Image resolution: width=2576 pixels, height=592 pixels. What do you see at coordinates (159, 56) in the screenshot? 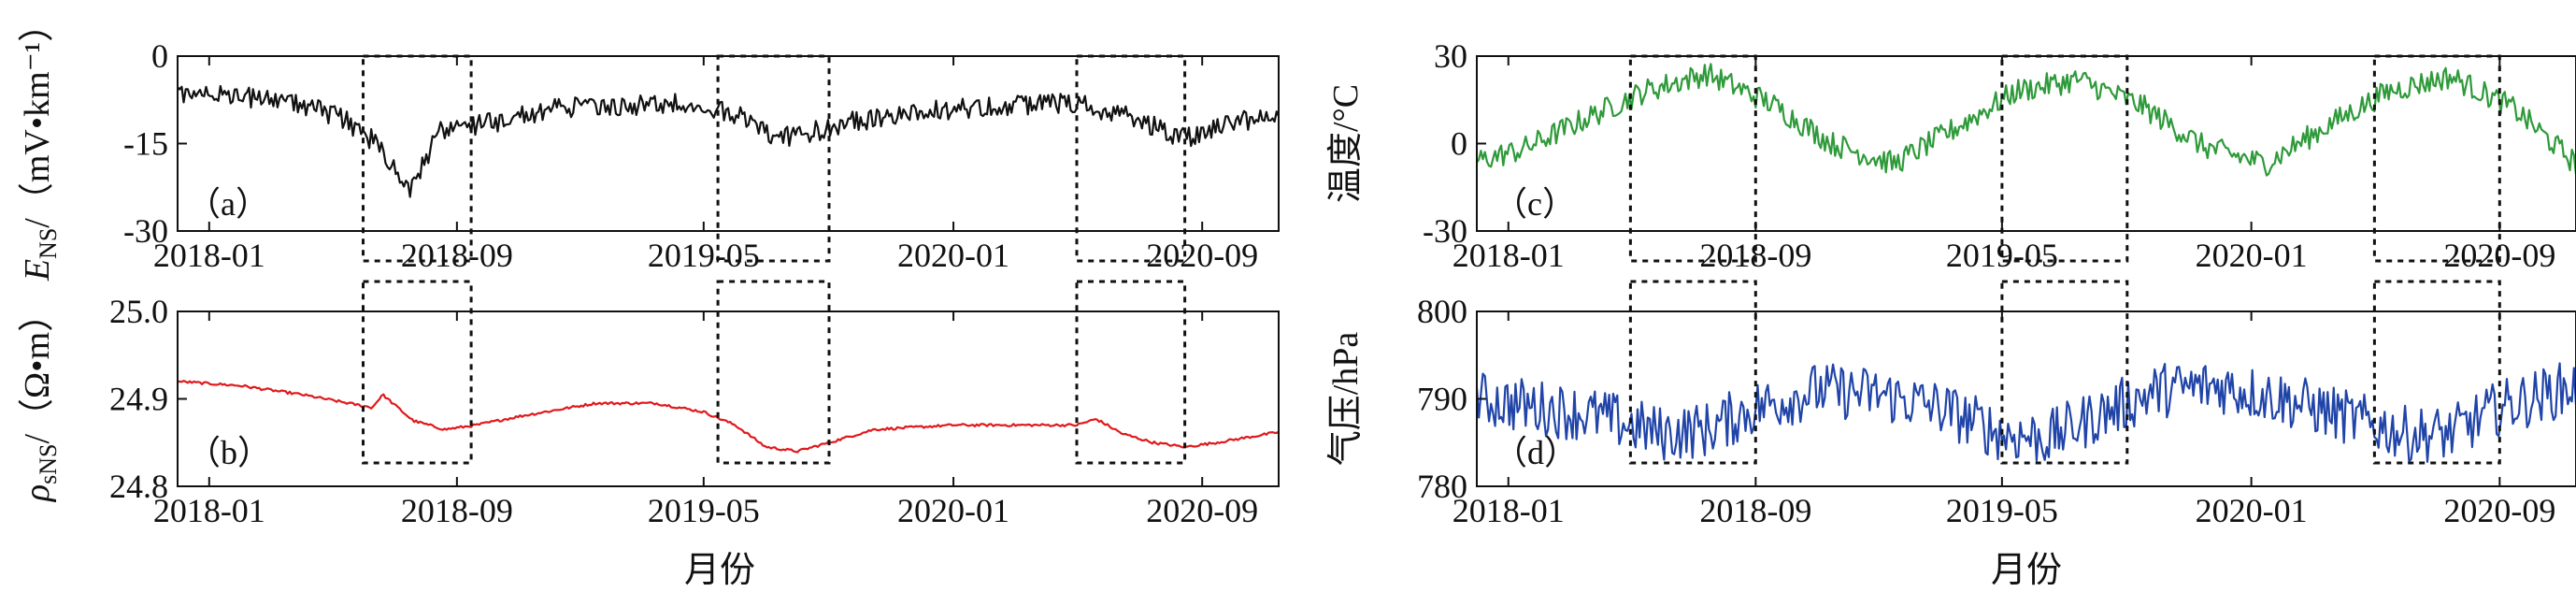
I see `y-tick-label-a: 0` at bounding box center [159, 56].